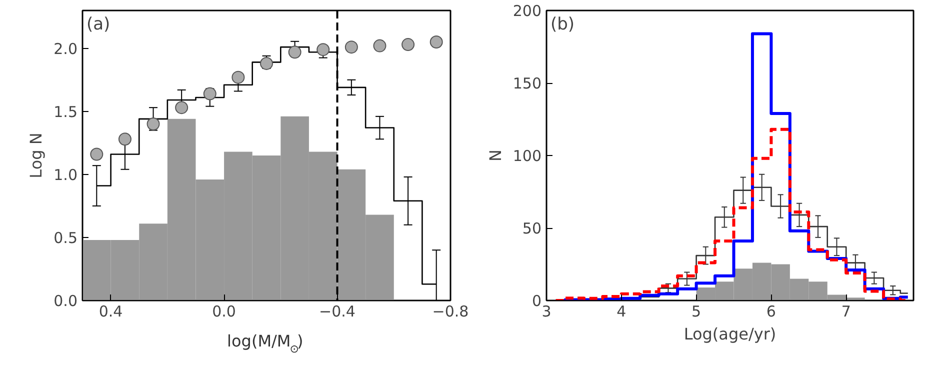 This screenshot has width=926, height=370. I want to click on x-tick-label: 6, so click(771, 311).